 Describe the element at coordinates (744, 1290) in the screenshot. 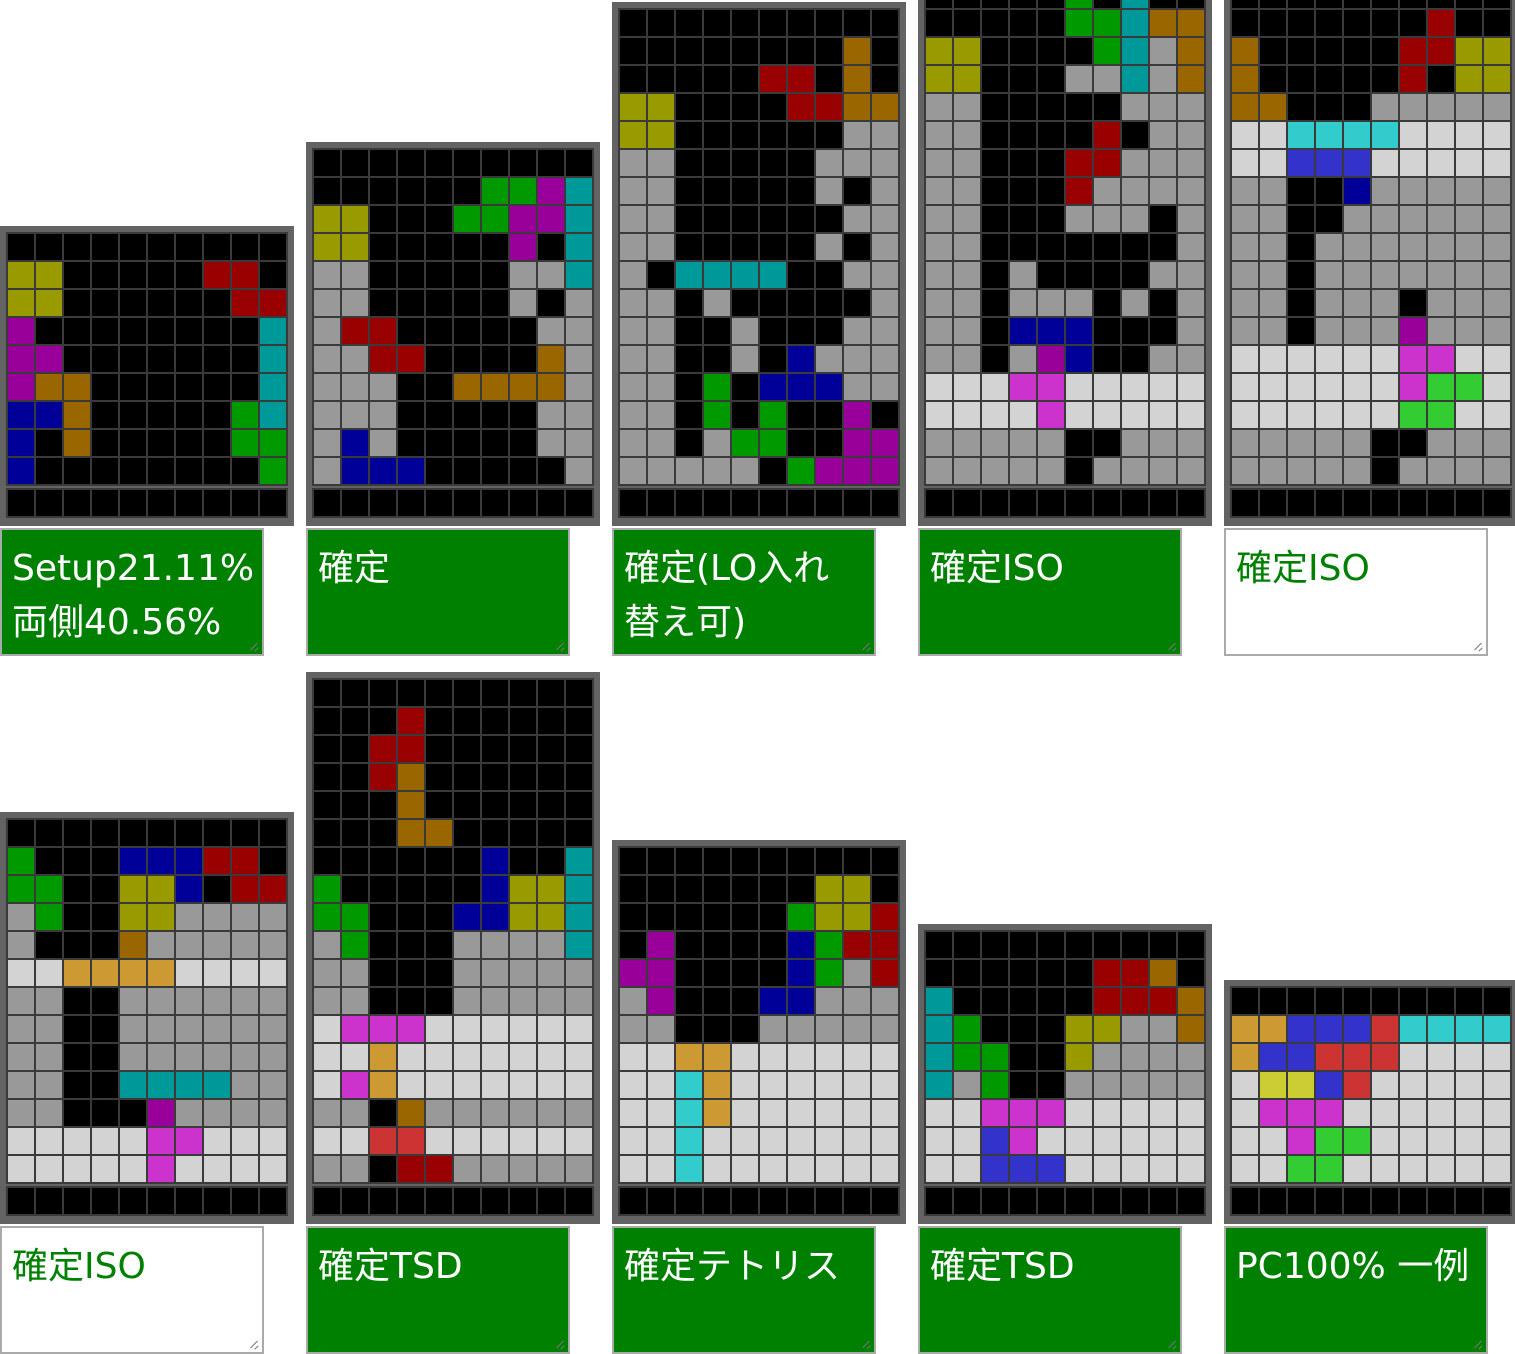

I see `comment-box: 確定テトリス` at that location.